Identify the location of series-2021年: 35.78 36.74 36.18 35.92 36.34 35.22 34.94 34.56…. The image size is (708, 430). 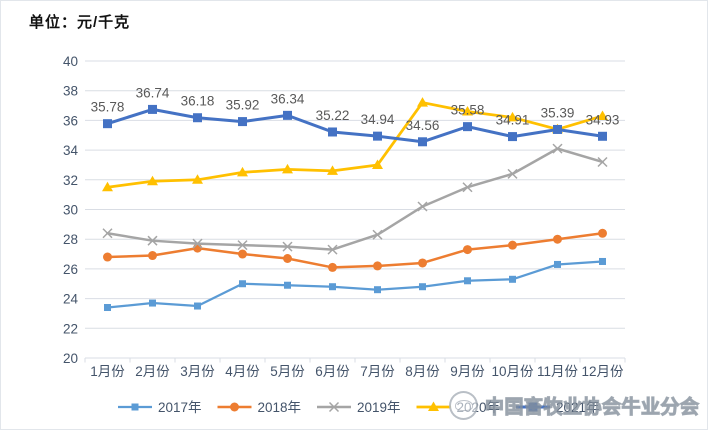
(355, 116).